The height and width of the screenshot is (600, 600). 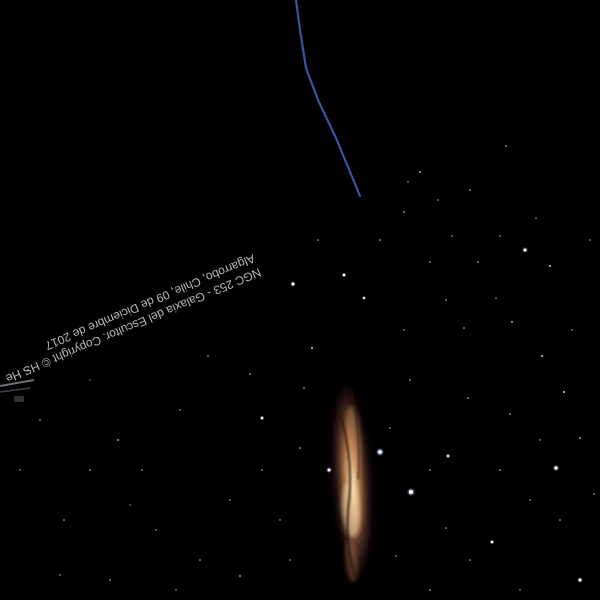 What do you see at coordinates (17, 390) in the screenshot?
I see `foreground-object` at bounding box center [17, 390].